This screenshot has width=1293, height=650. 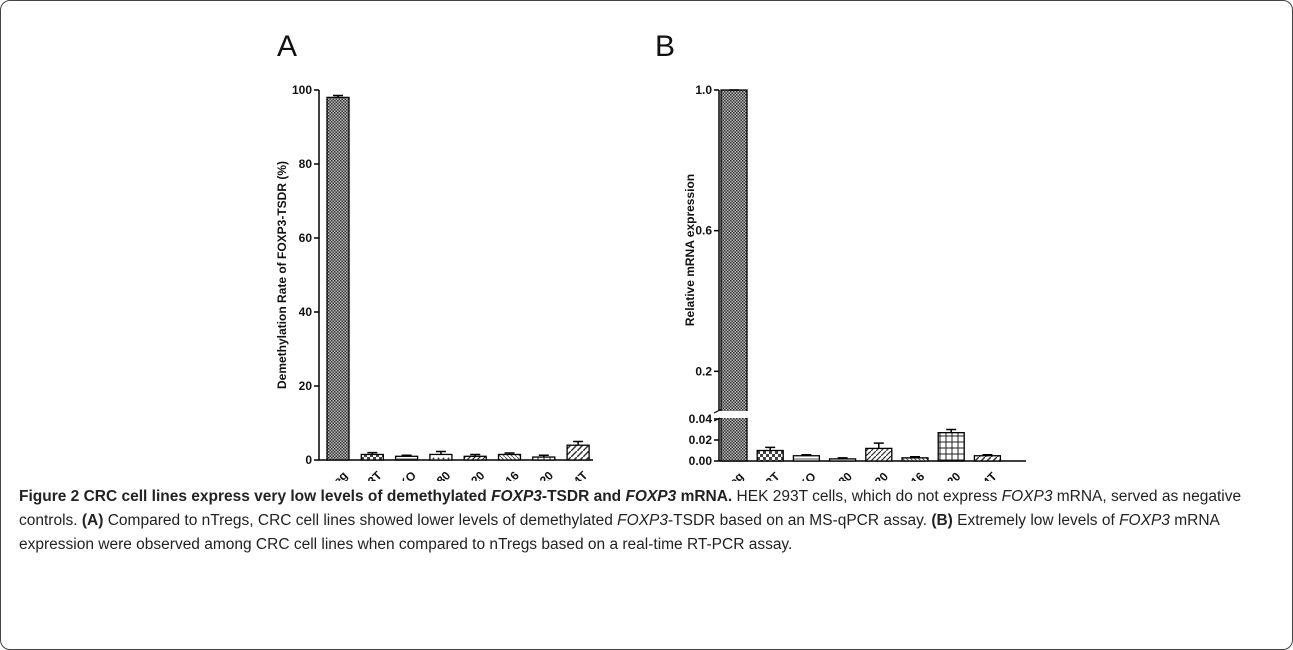 What do you see at coordinates (306, 386) in the screenshot?
I see `y-tick-label: 20` at bounding box center [306, 386].